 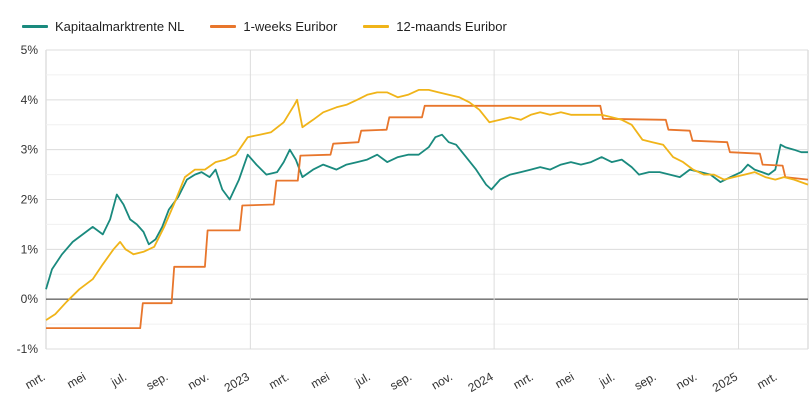 What do you see at coordinates (480, 382) in the screenshot?
I see `x-tick-label: 2024` at bounding box center [480, 382].